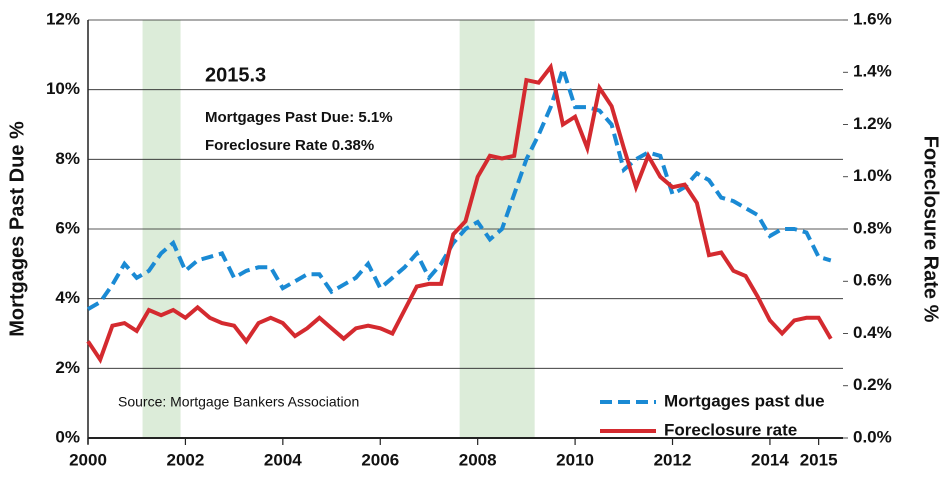  Describe the element at coordinates (872, 227) in the screenshot. I see `y2-tick-label: 0.8%` at that location.